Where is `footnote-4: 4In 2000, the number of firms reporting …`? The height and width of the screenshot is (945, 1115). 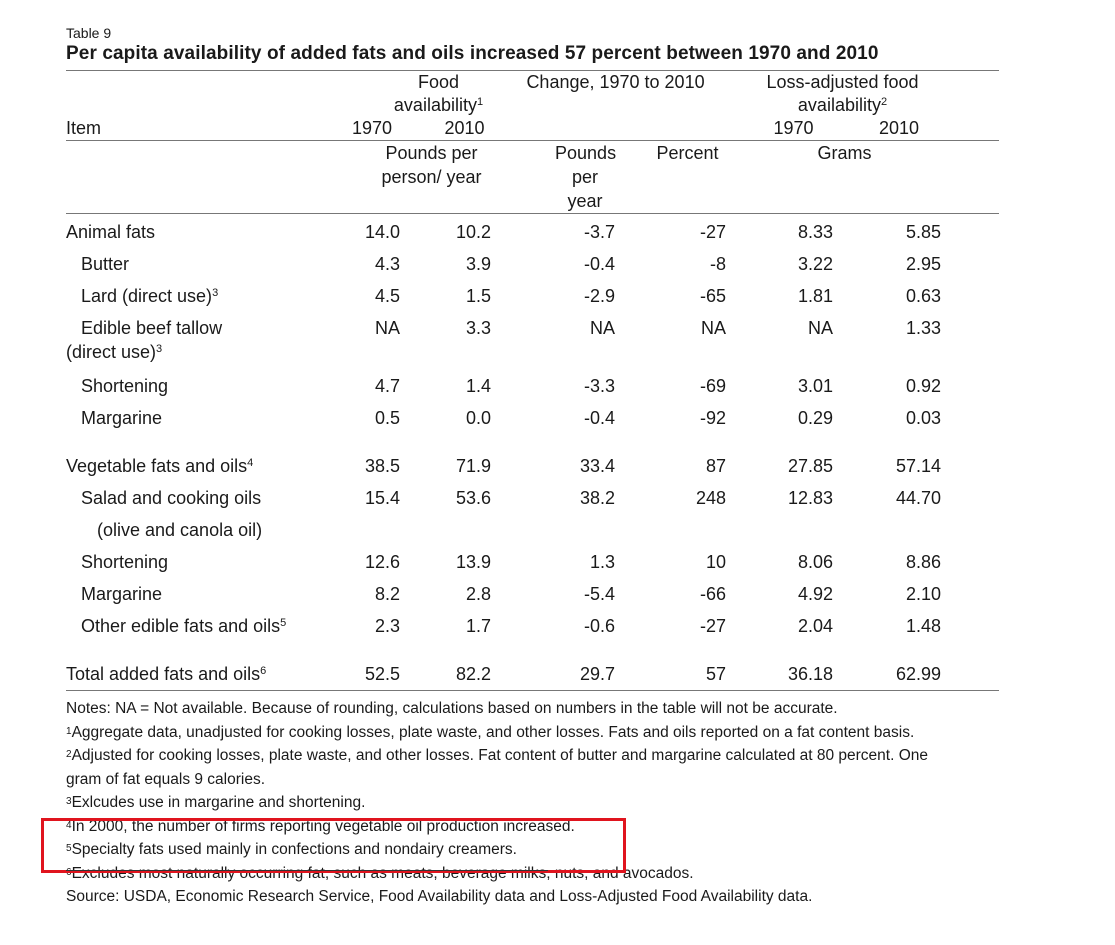 footnote-4: 4In 2000, the number of firms reporting … is located at coordinates (320, 826).